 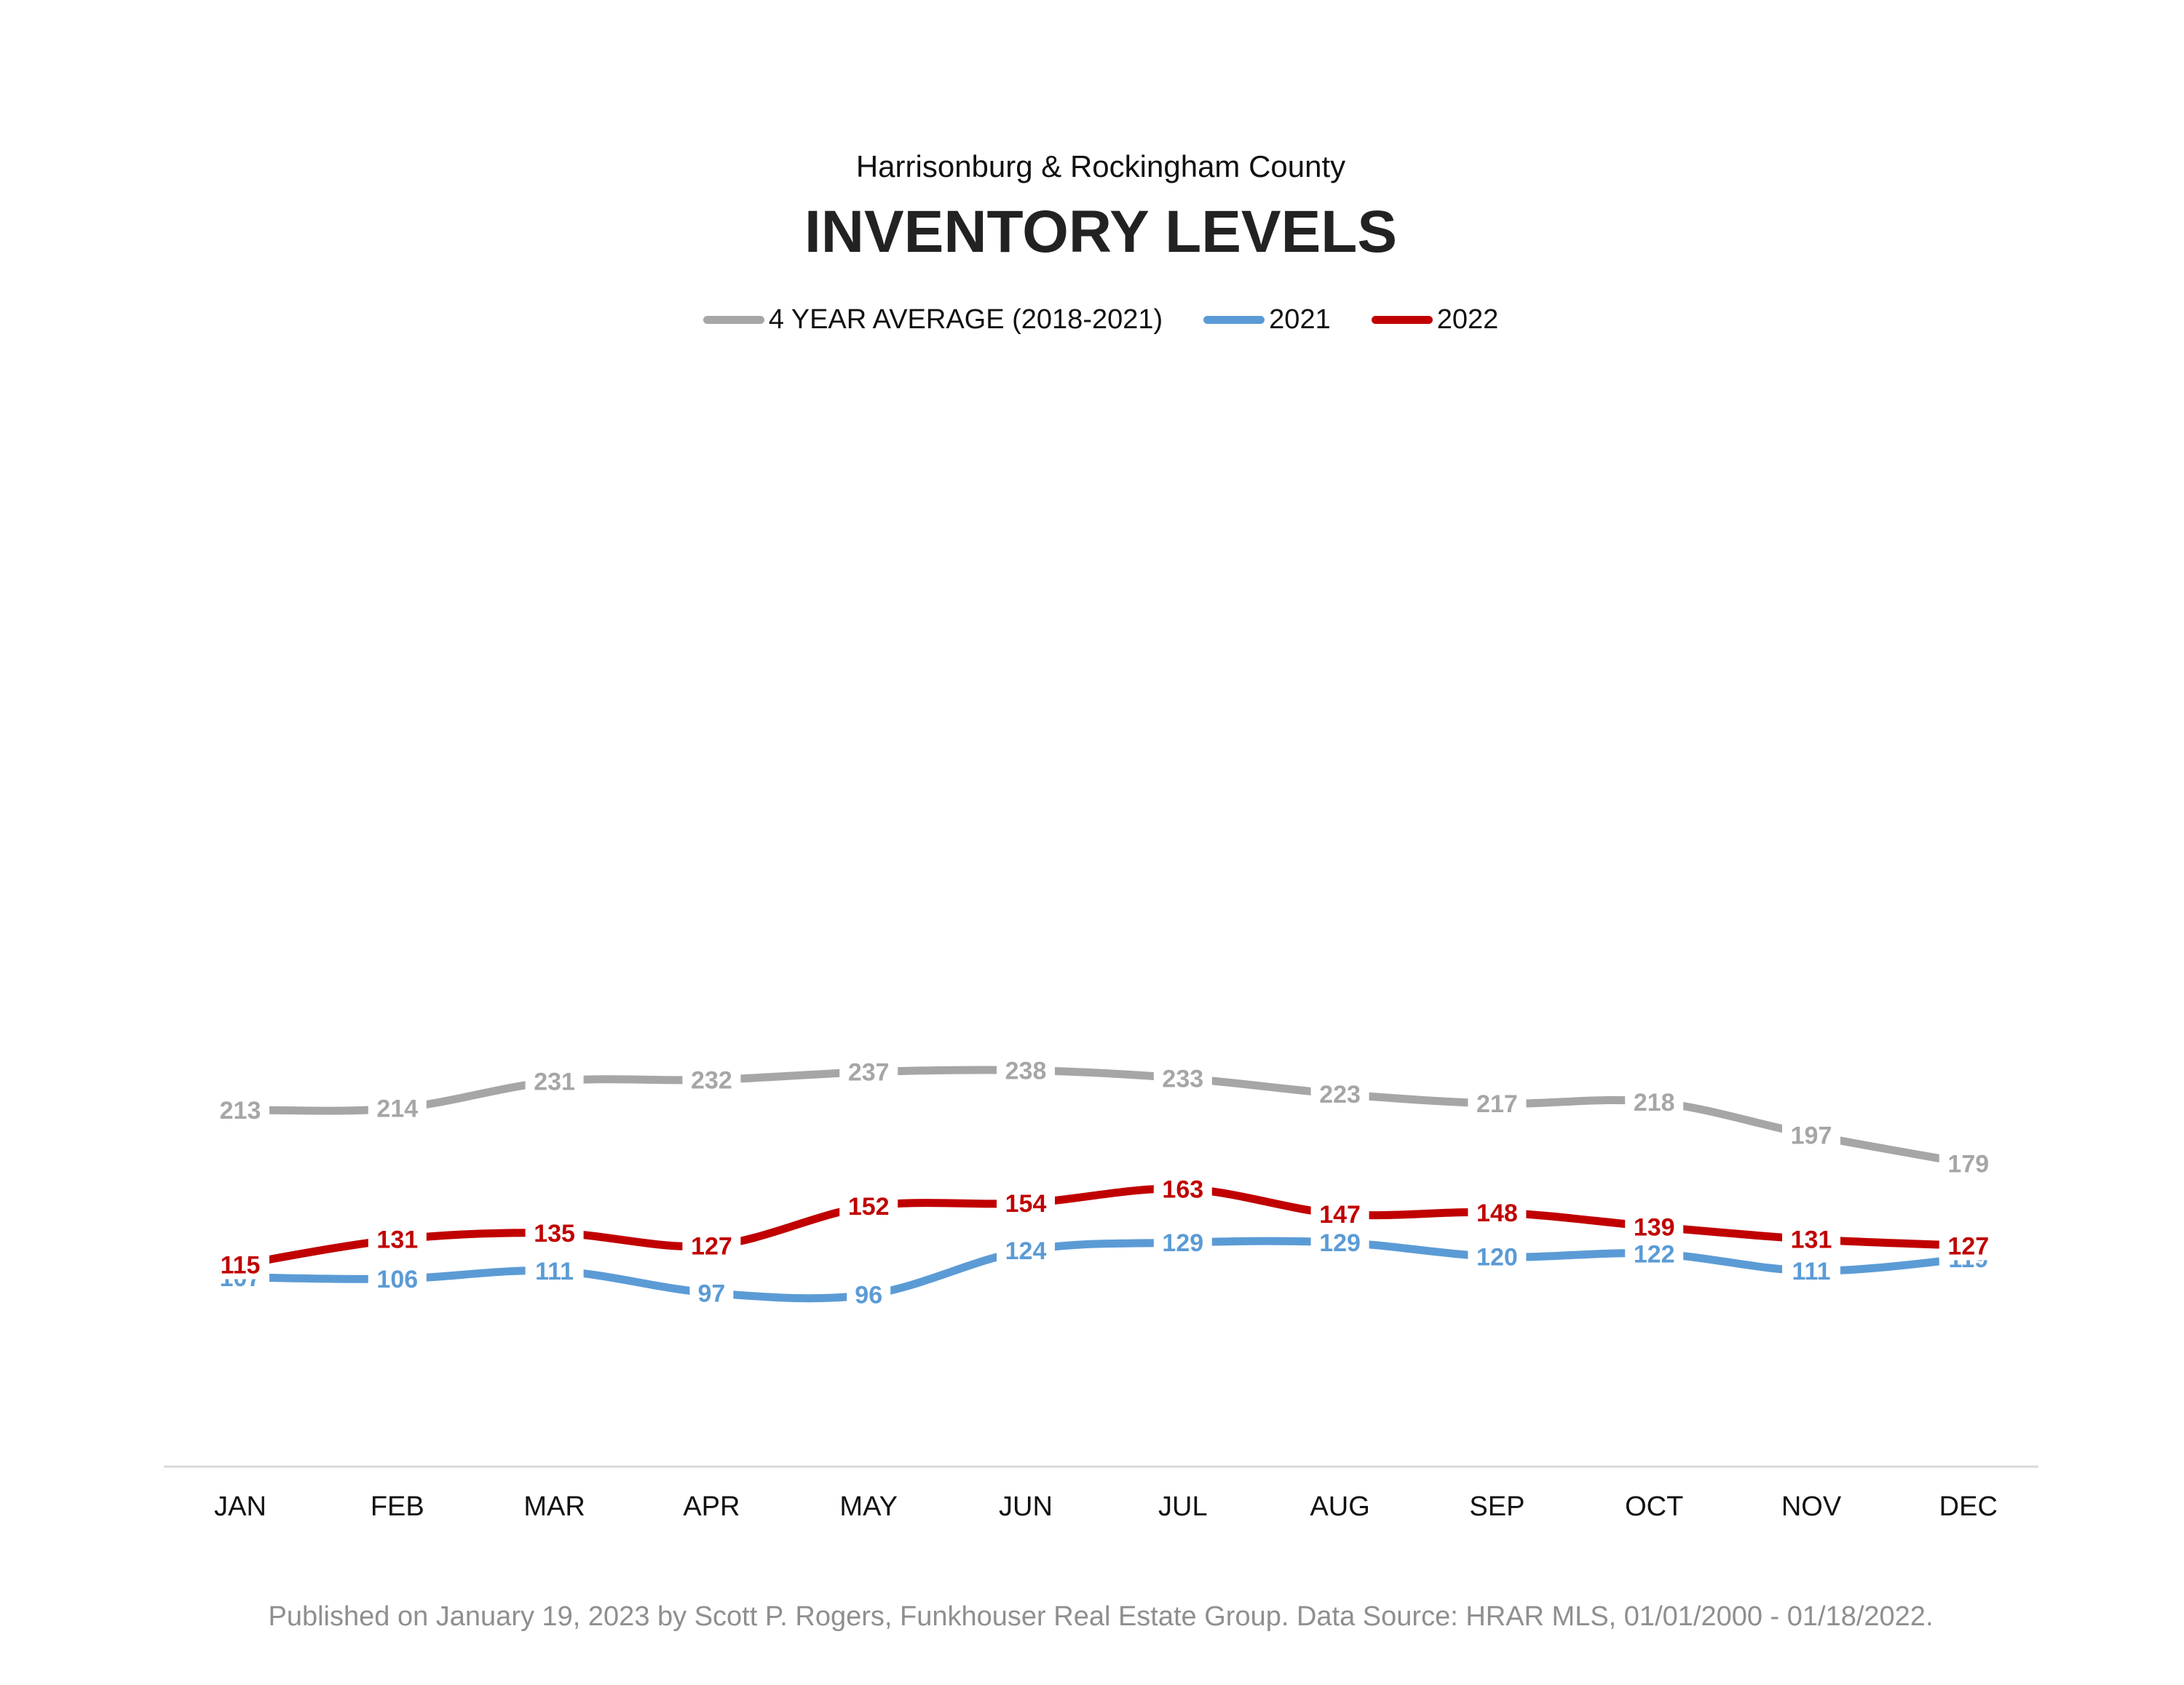 I want to click on legend-label-4yr-average: 4 YEAR AVERAGE (2018-2021), so click(x=965, y=319).